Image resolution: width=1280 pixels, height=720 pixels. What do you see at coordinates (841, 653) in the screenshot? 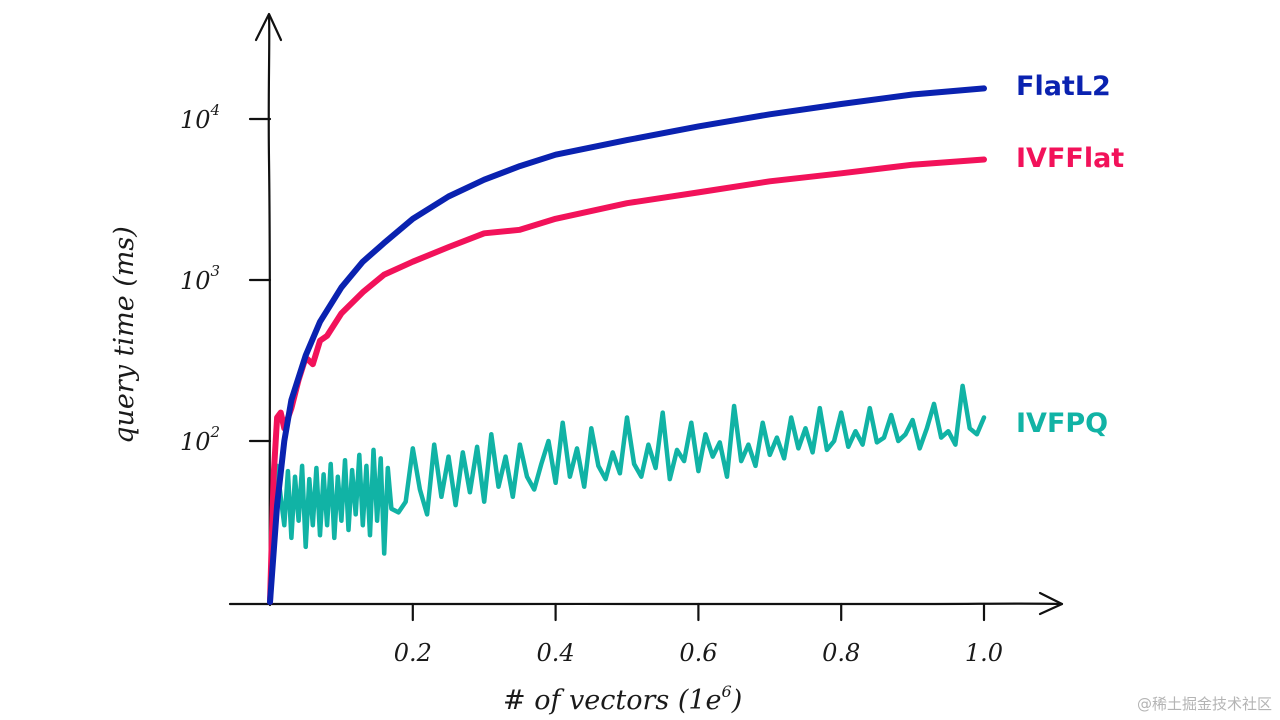
I see `x-tick-label: 0.8` at bounding box center [841, 653].